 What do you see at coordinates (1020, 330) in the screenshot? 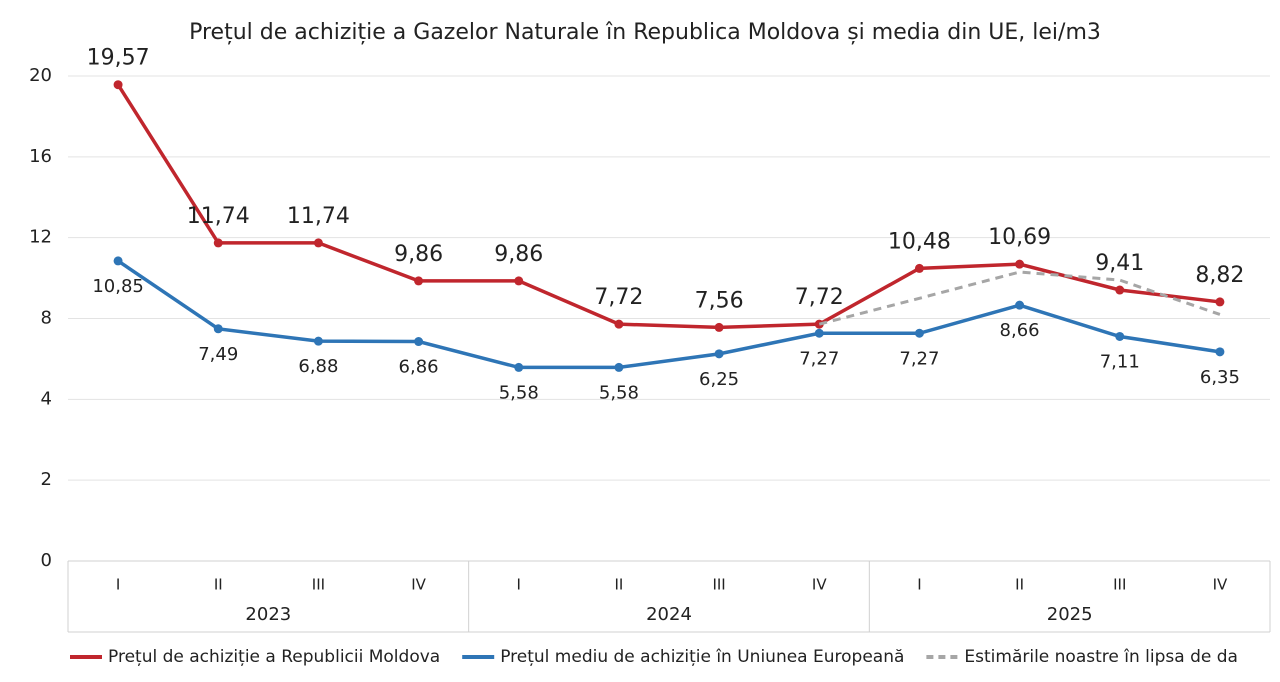
I see `data-label: 8,66` at bounding box center [1020, 330].